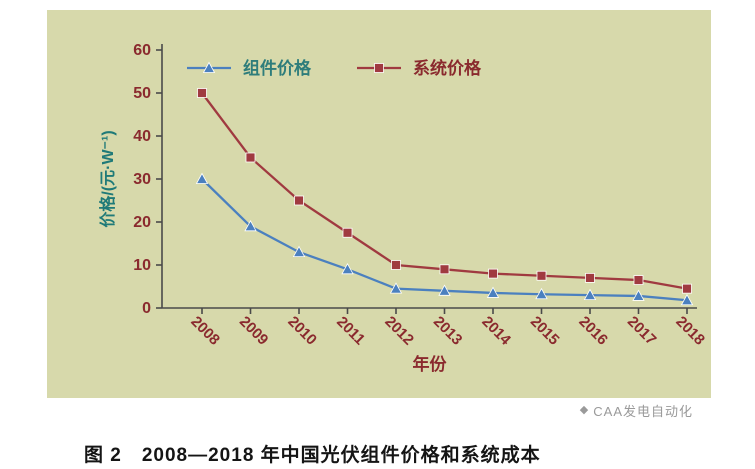 The width and height of the screenshot is (755, 469). Describe the element at coordinates (302, 331) in the screenshot. I see `x-tick-label: 2010` at that location.